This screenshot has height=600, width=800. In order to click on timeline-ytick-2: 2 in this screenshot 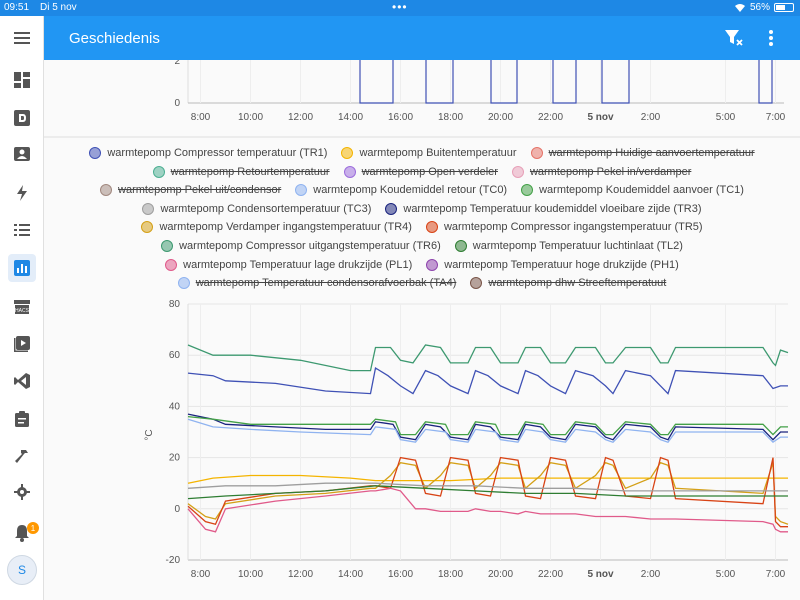, I will do `click(177, 63)`.